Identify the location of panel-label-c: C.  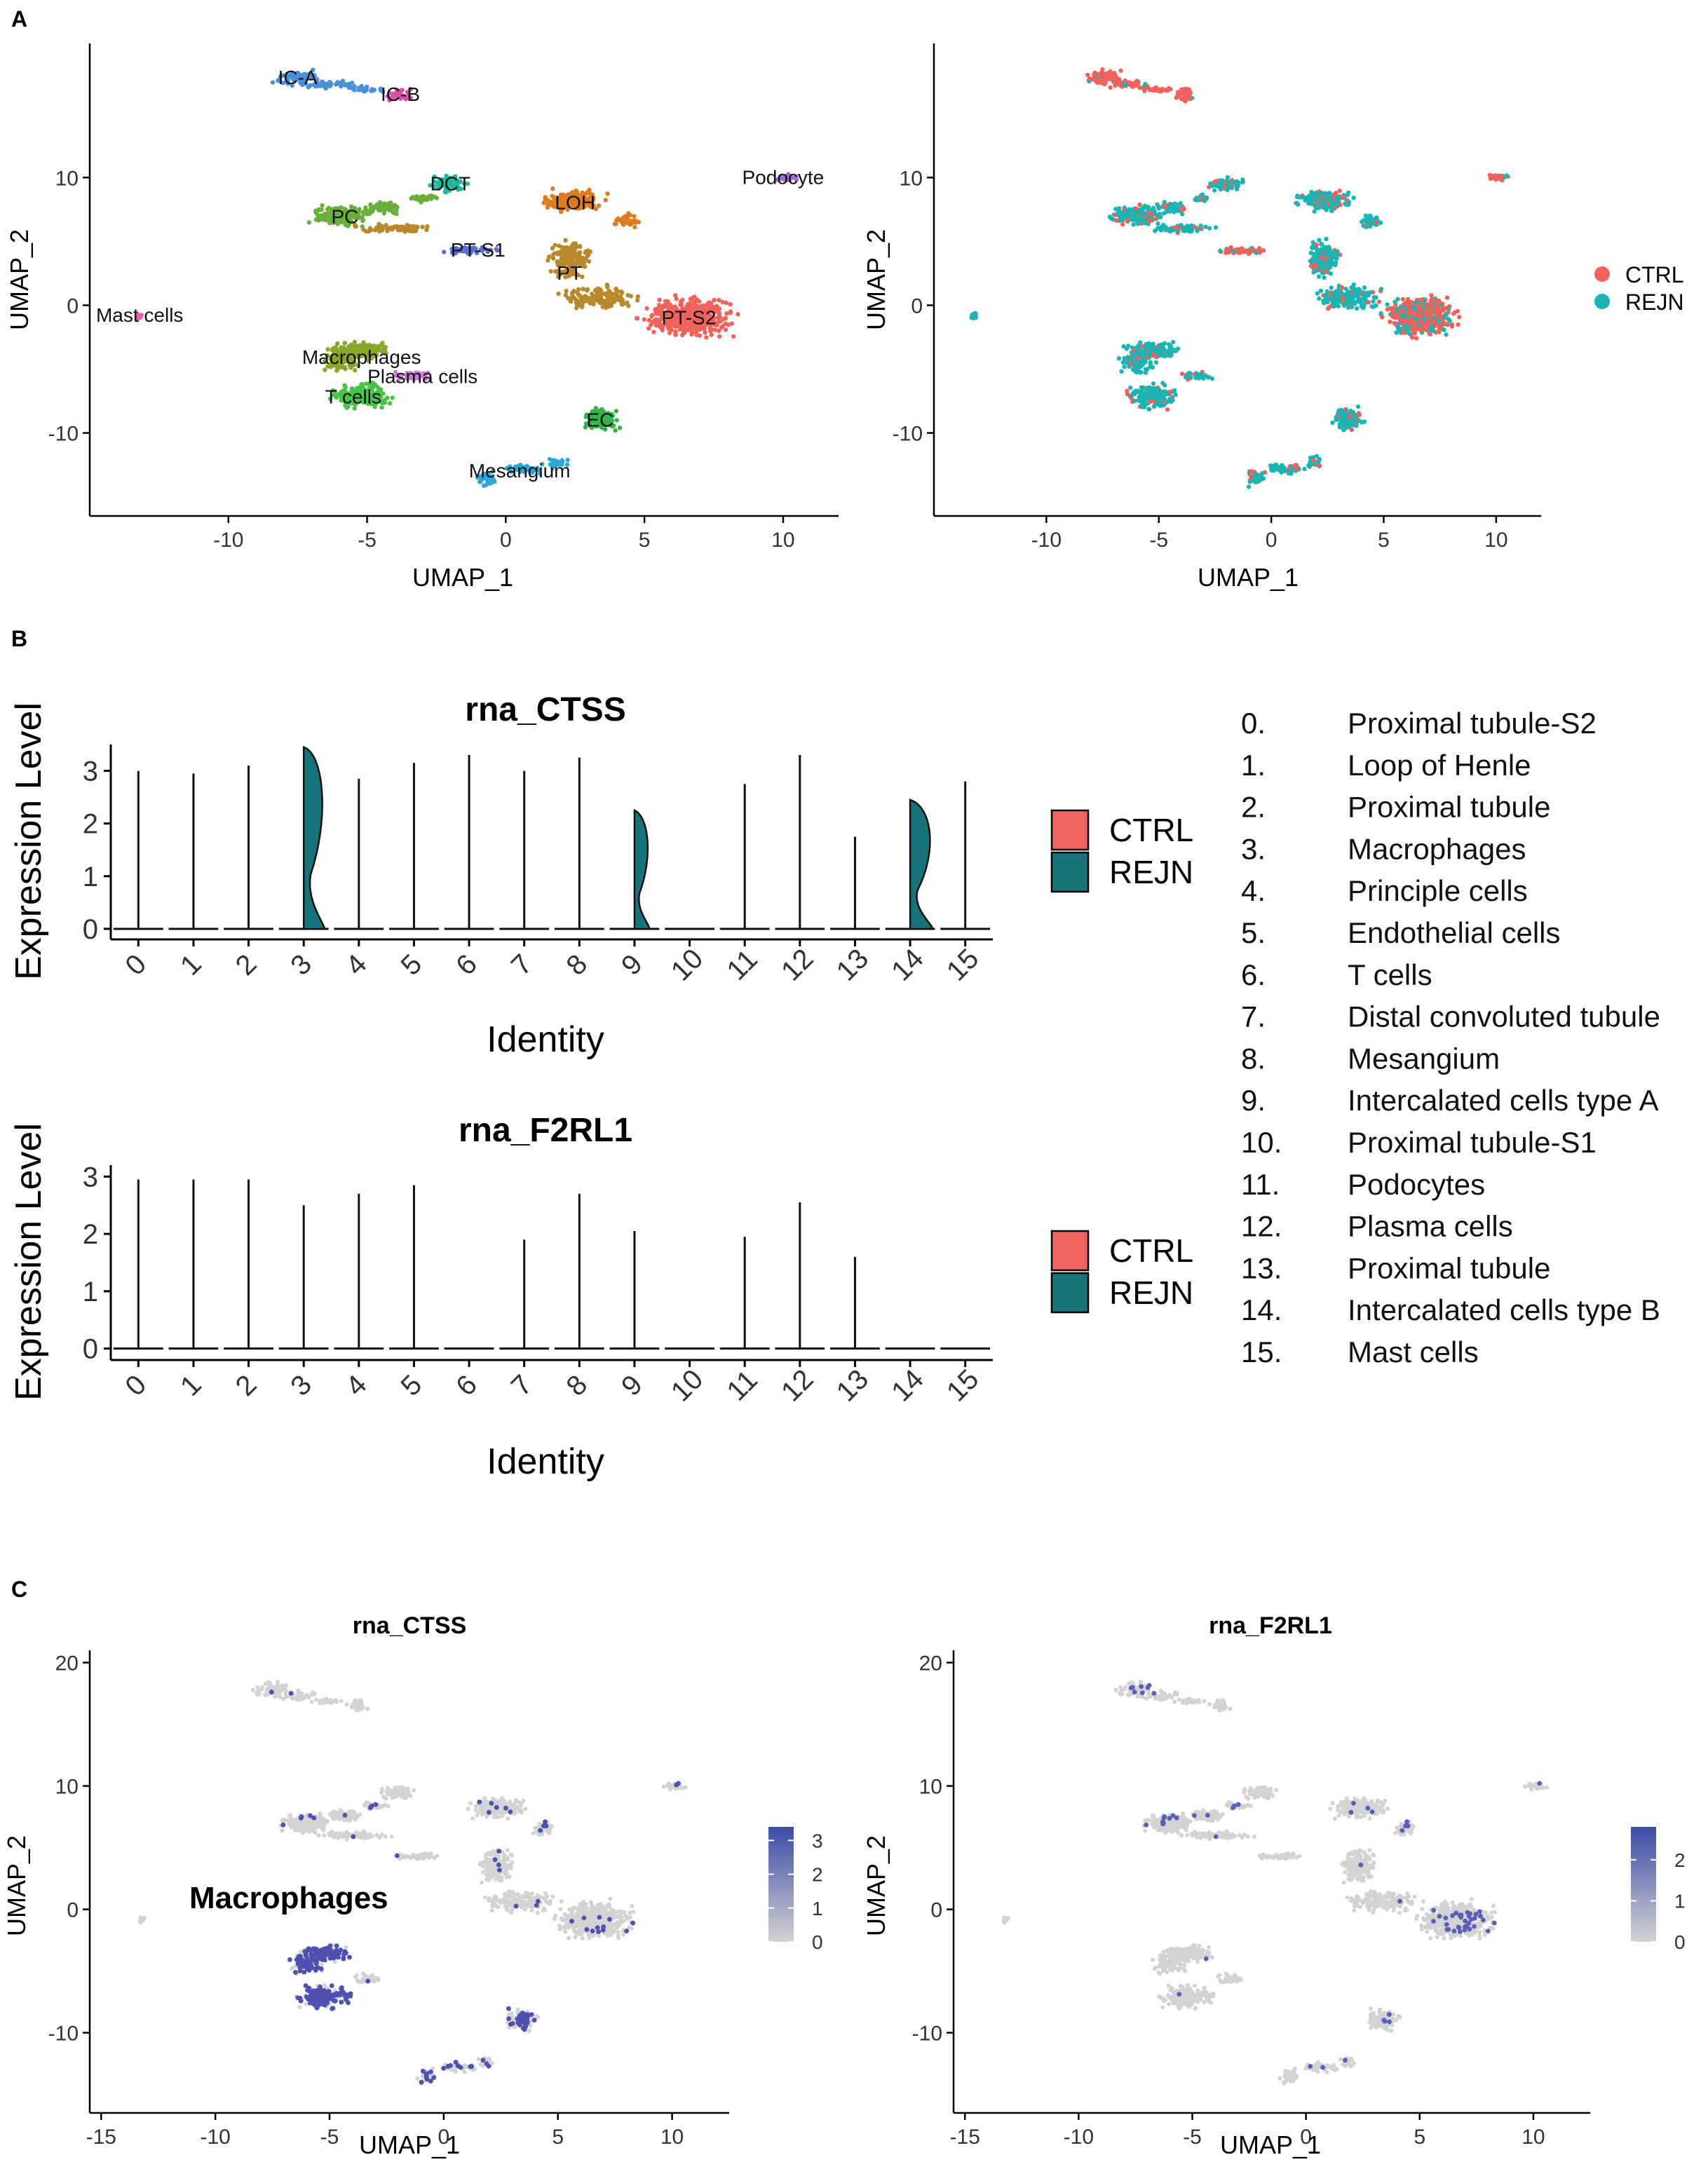
(19, 1589).